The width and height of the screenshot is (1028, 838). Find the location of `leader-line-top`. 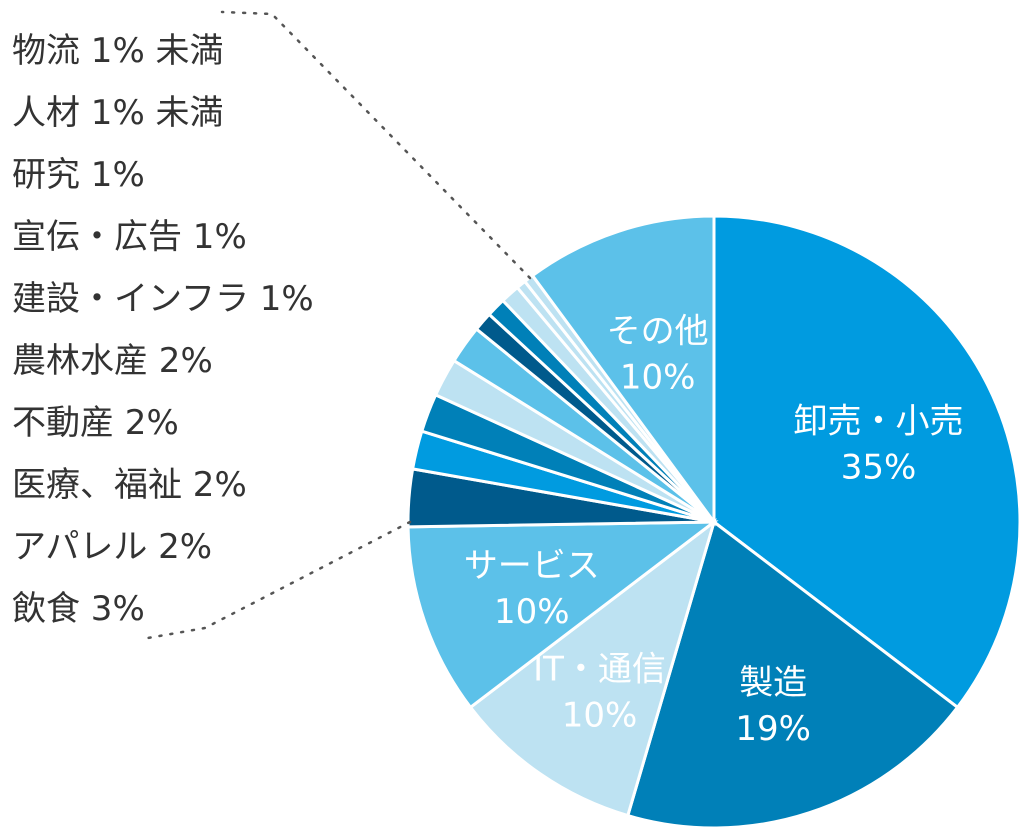

leader-line-top is located at coordinates (376, 145).